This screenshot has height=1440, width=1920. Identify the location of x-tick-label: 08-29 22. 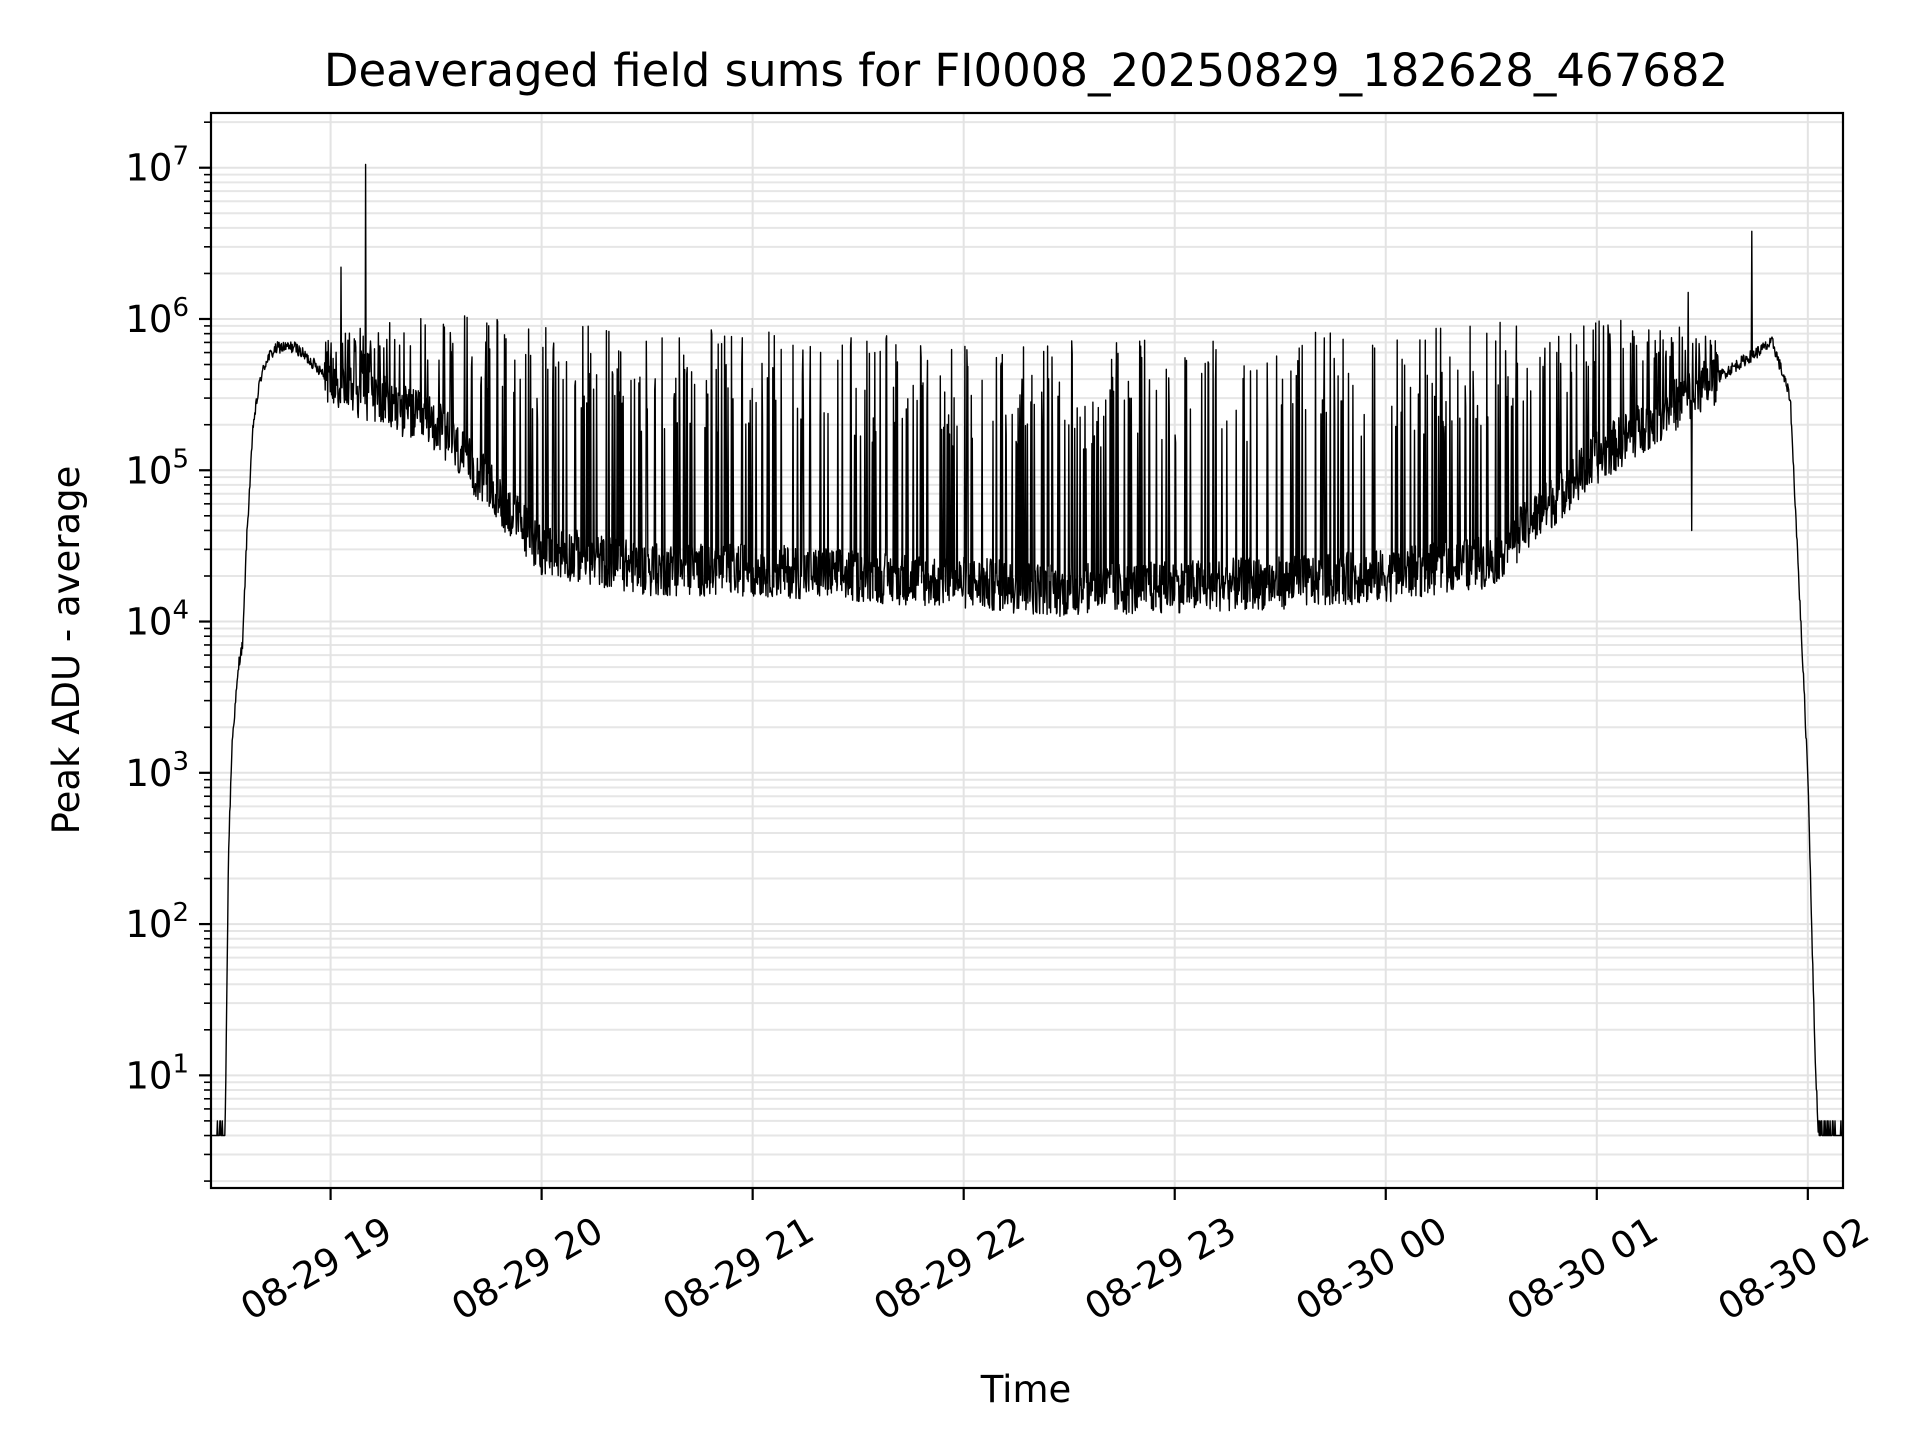
(950, 1269).